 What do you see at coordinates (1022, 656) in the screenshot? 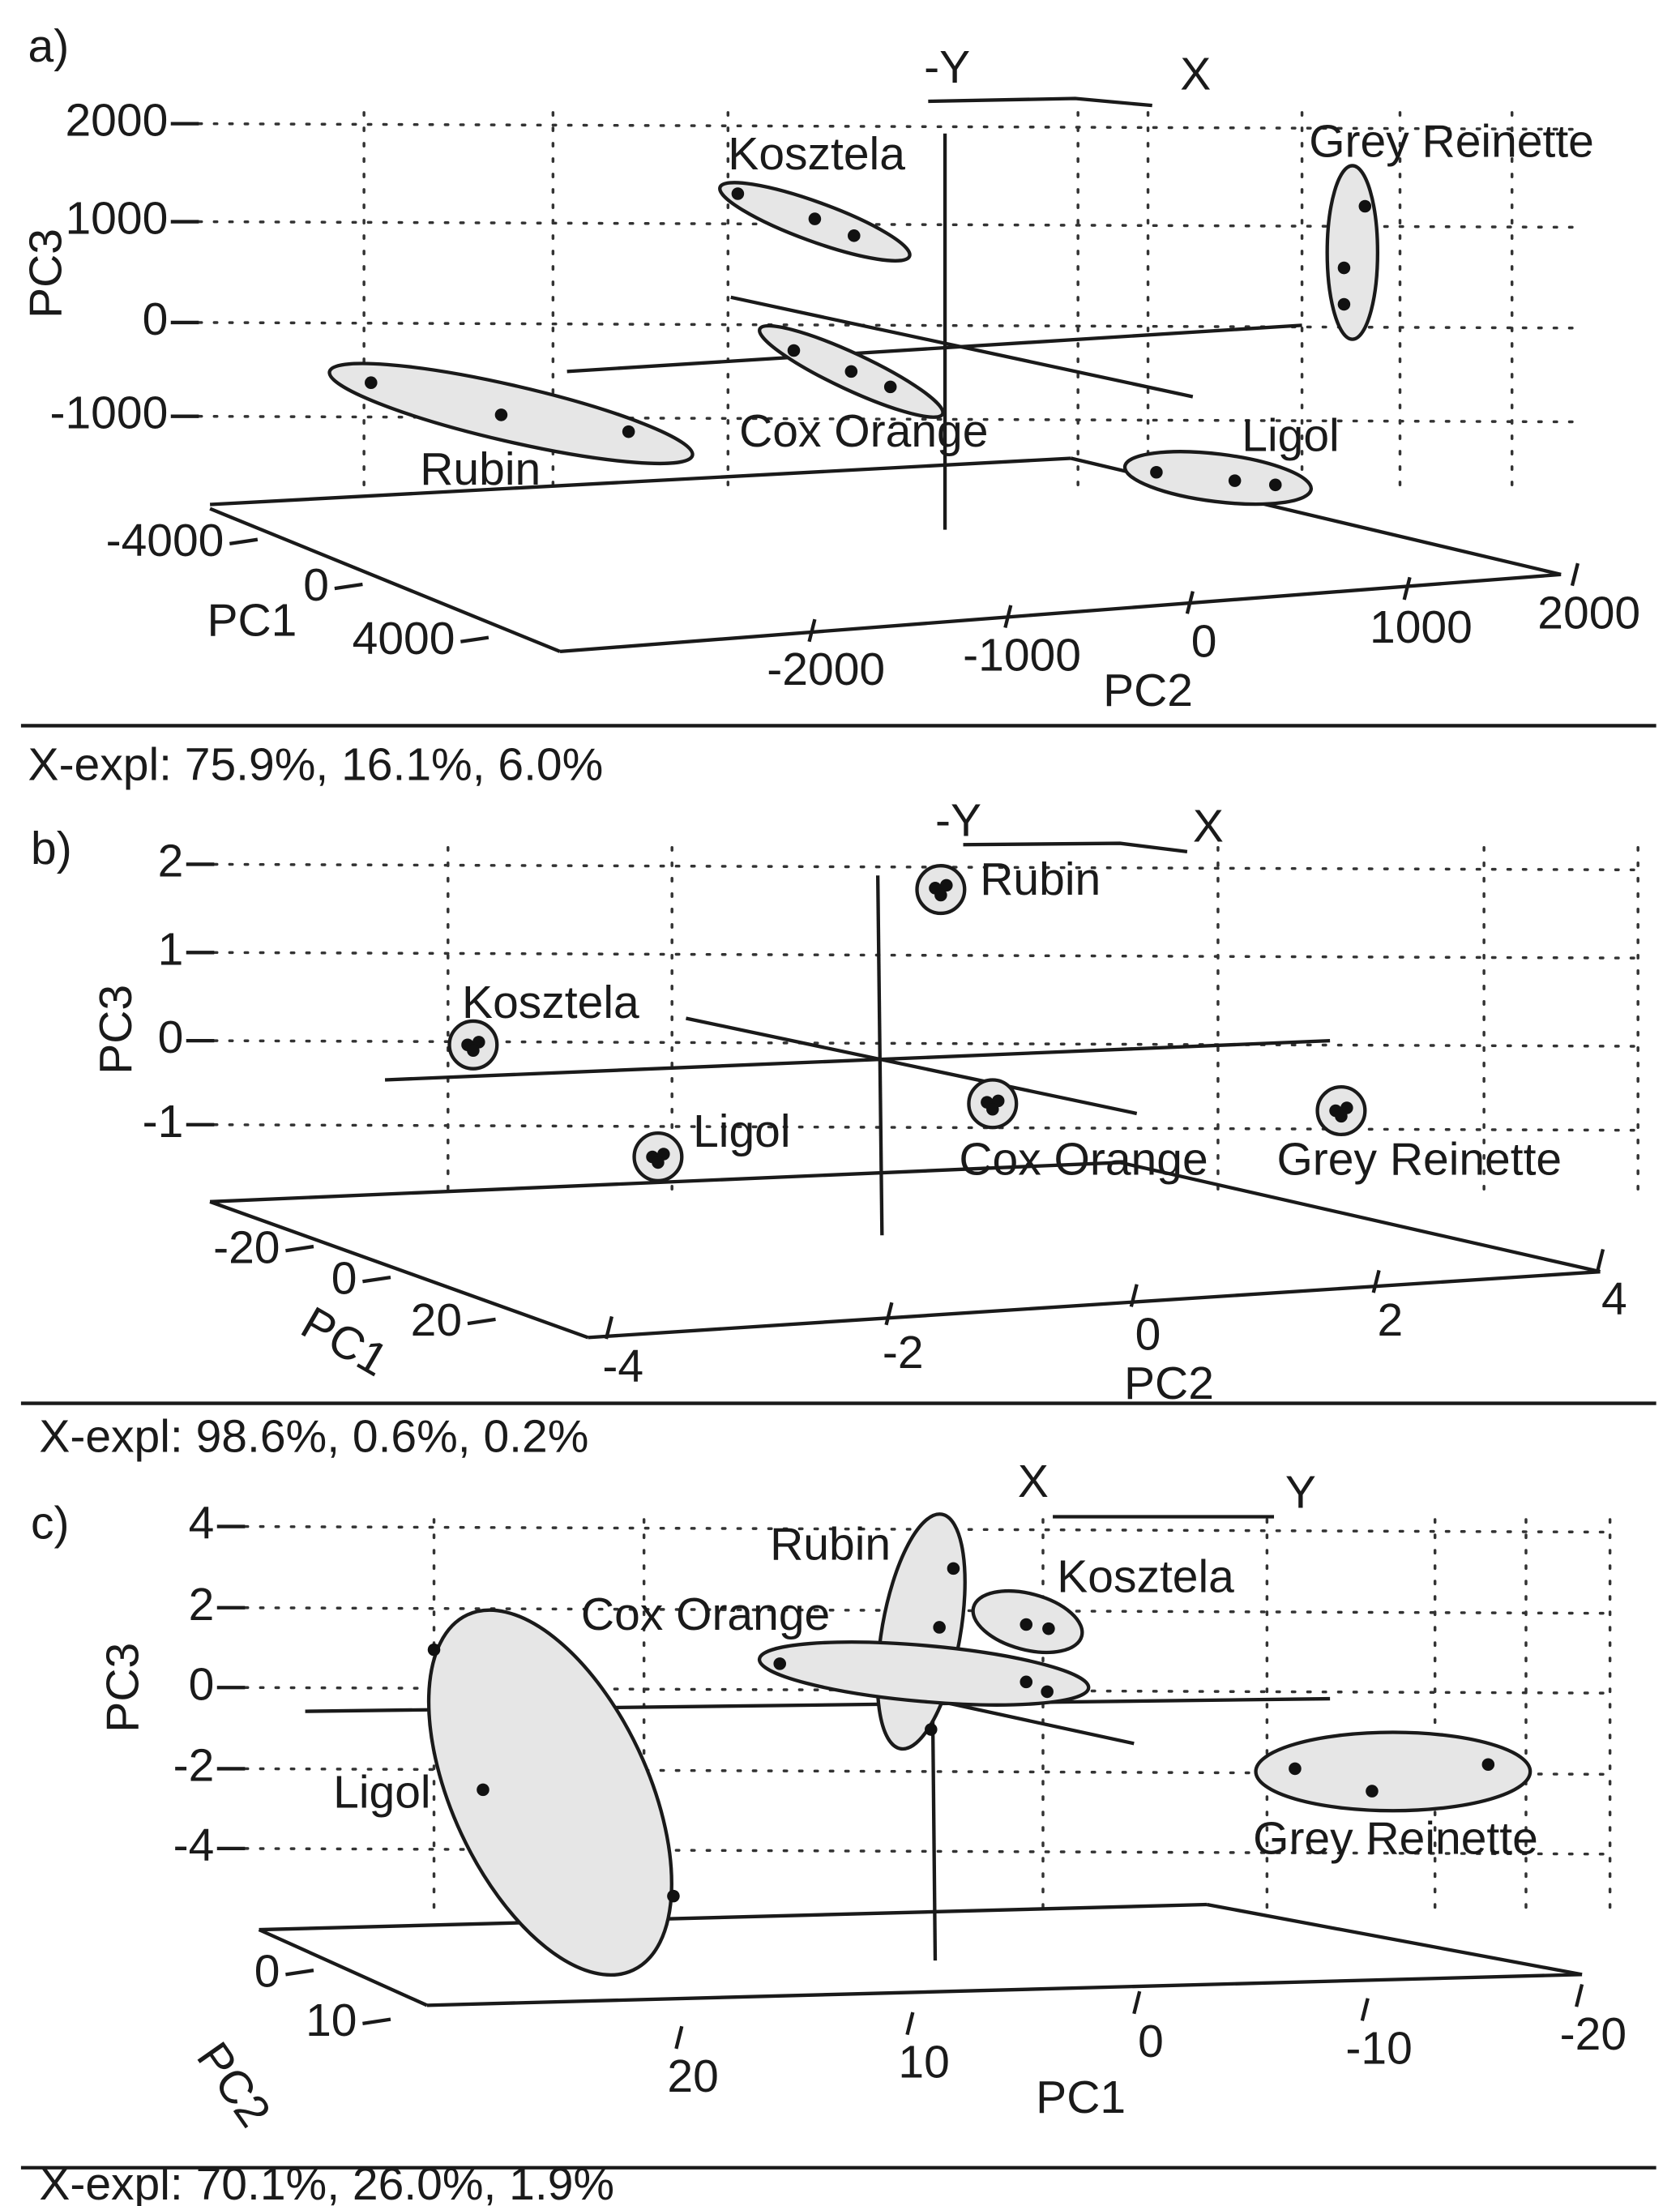
I see `width-tick-label: -1000` at bounding box center [1022, 656].